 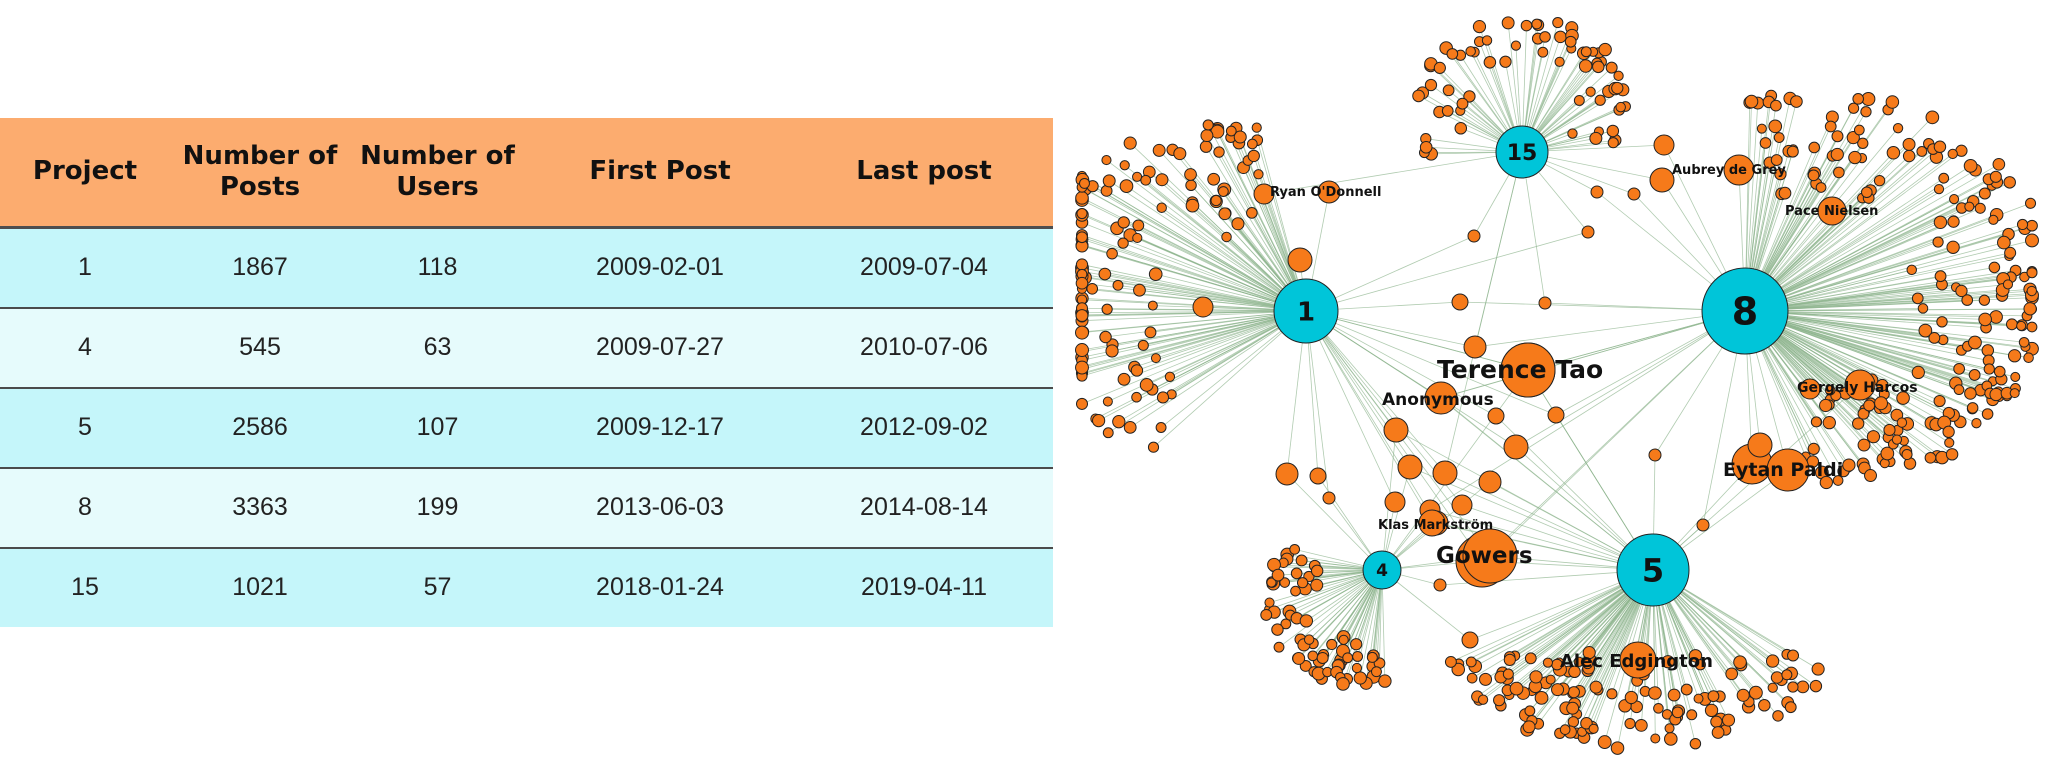 What do you see at coordinates (660, 268) in the screenshot?
I see `cell-first-post: 2009-02-01` at bounding box center [660, 268].